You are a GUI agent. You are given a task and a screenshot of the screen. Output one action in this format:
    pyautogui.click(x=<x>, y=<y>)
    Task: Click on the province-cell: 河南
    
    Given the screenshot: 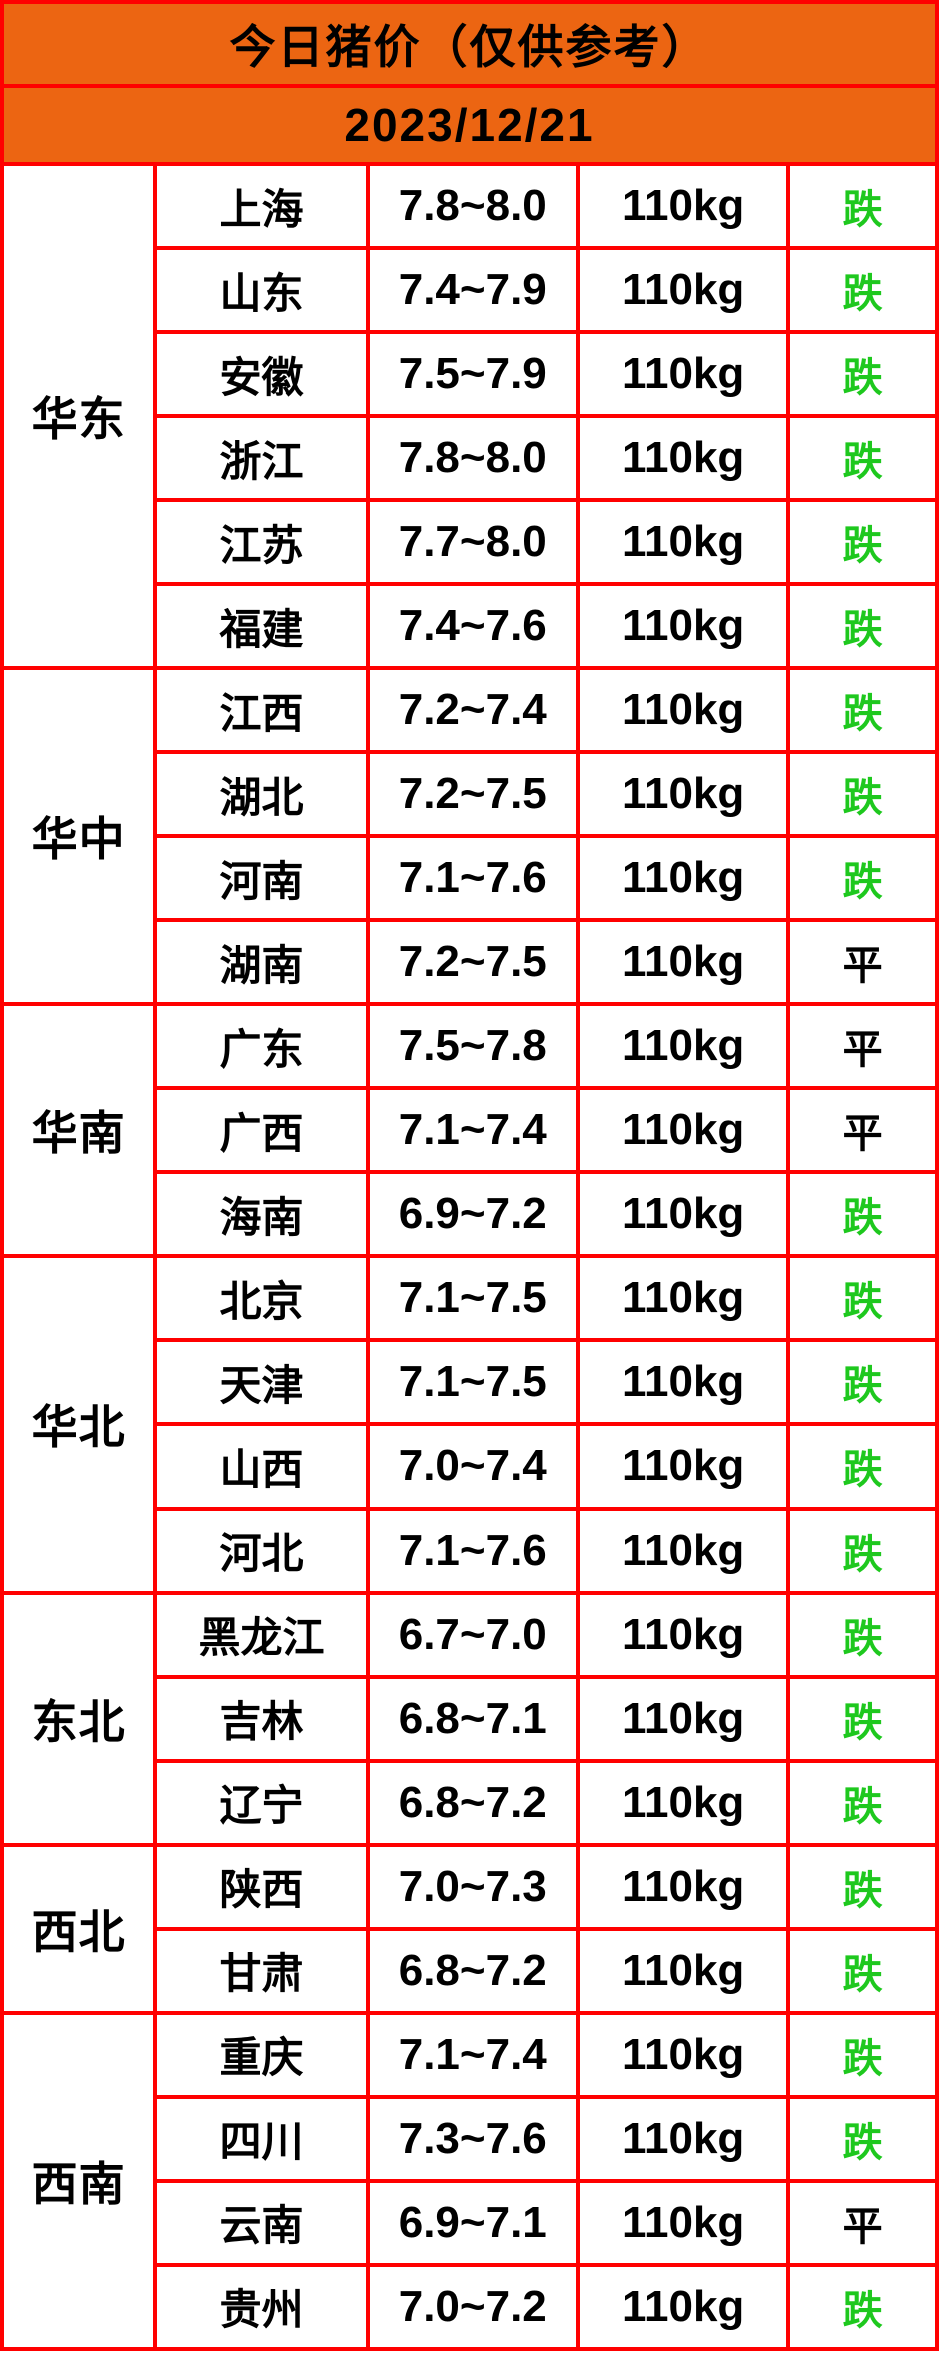 What is the action you would take?
    pyautogui.click(x=261, y=878)
    